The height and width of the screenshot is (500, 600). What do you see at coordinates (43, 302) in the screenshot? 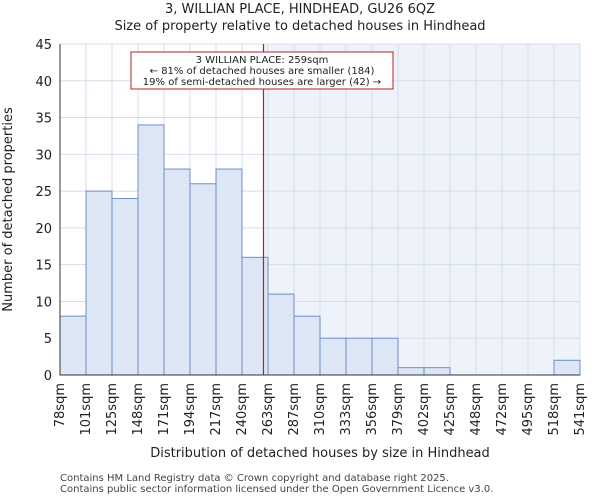
I see `y-tick-label: 10` at bounding box center [43, 302].